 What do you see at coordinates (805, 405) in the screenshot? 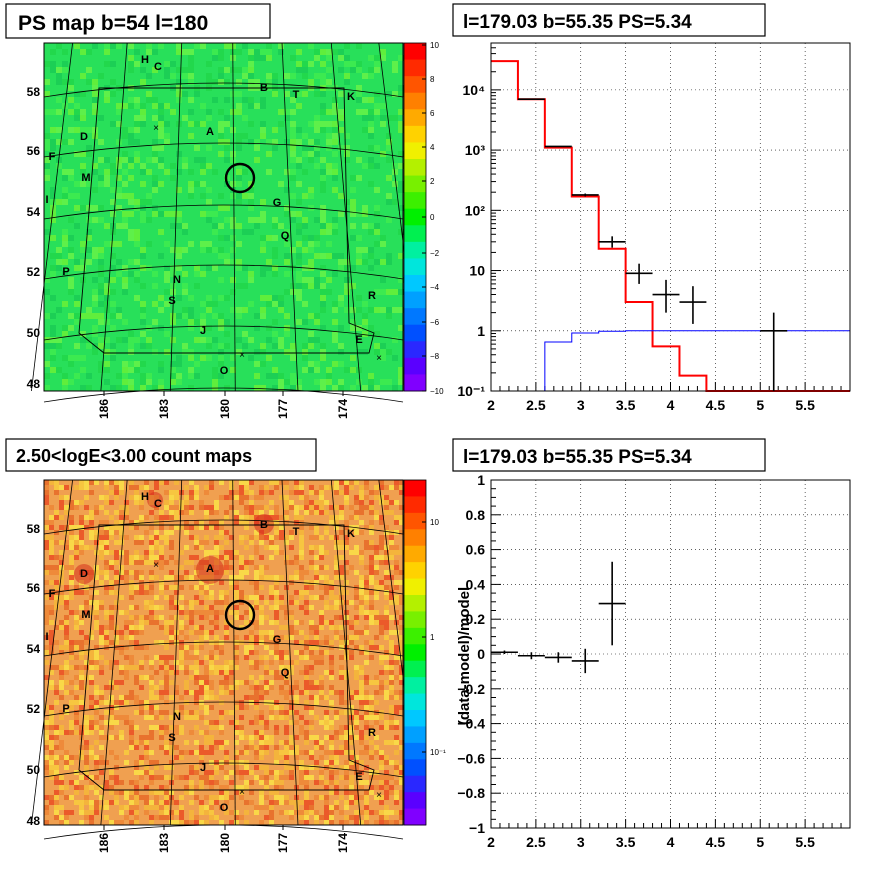
I see `x-tick-label: 5.5` at bounding box center [805, 405].